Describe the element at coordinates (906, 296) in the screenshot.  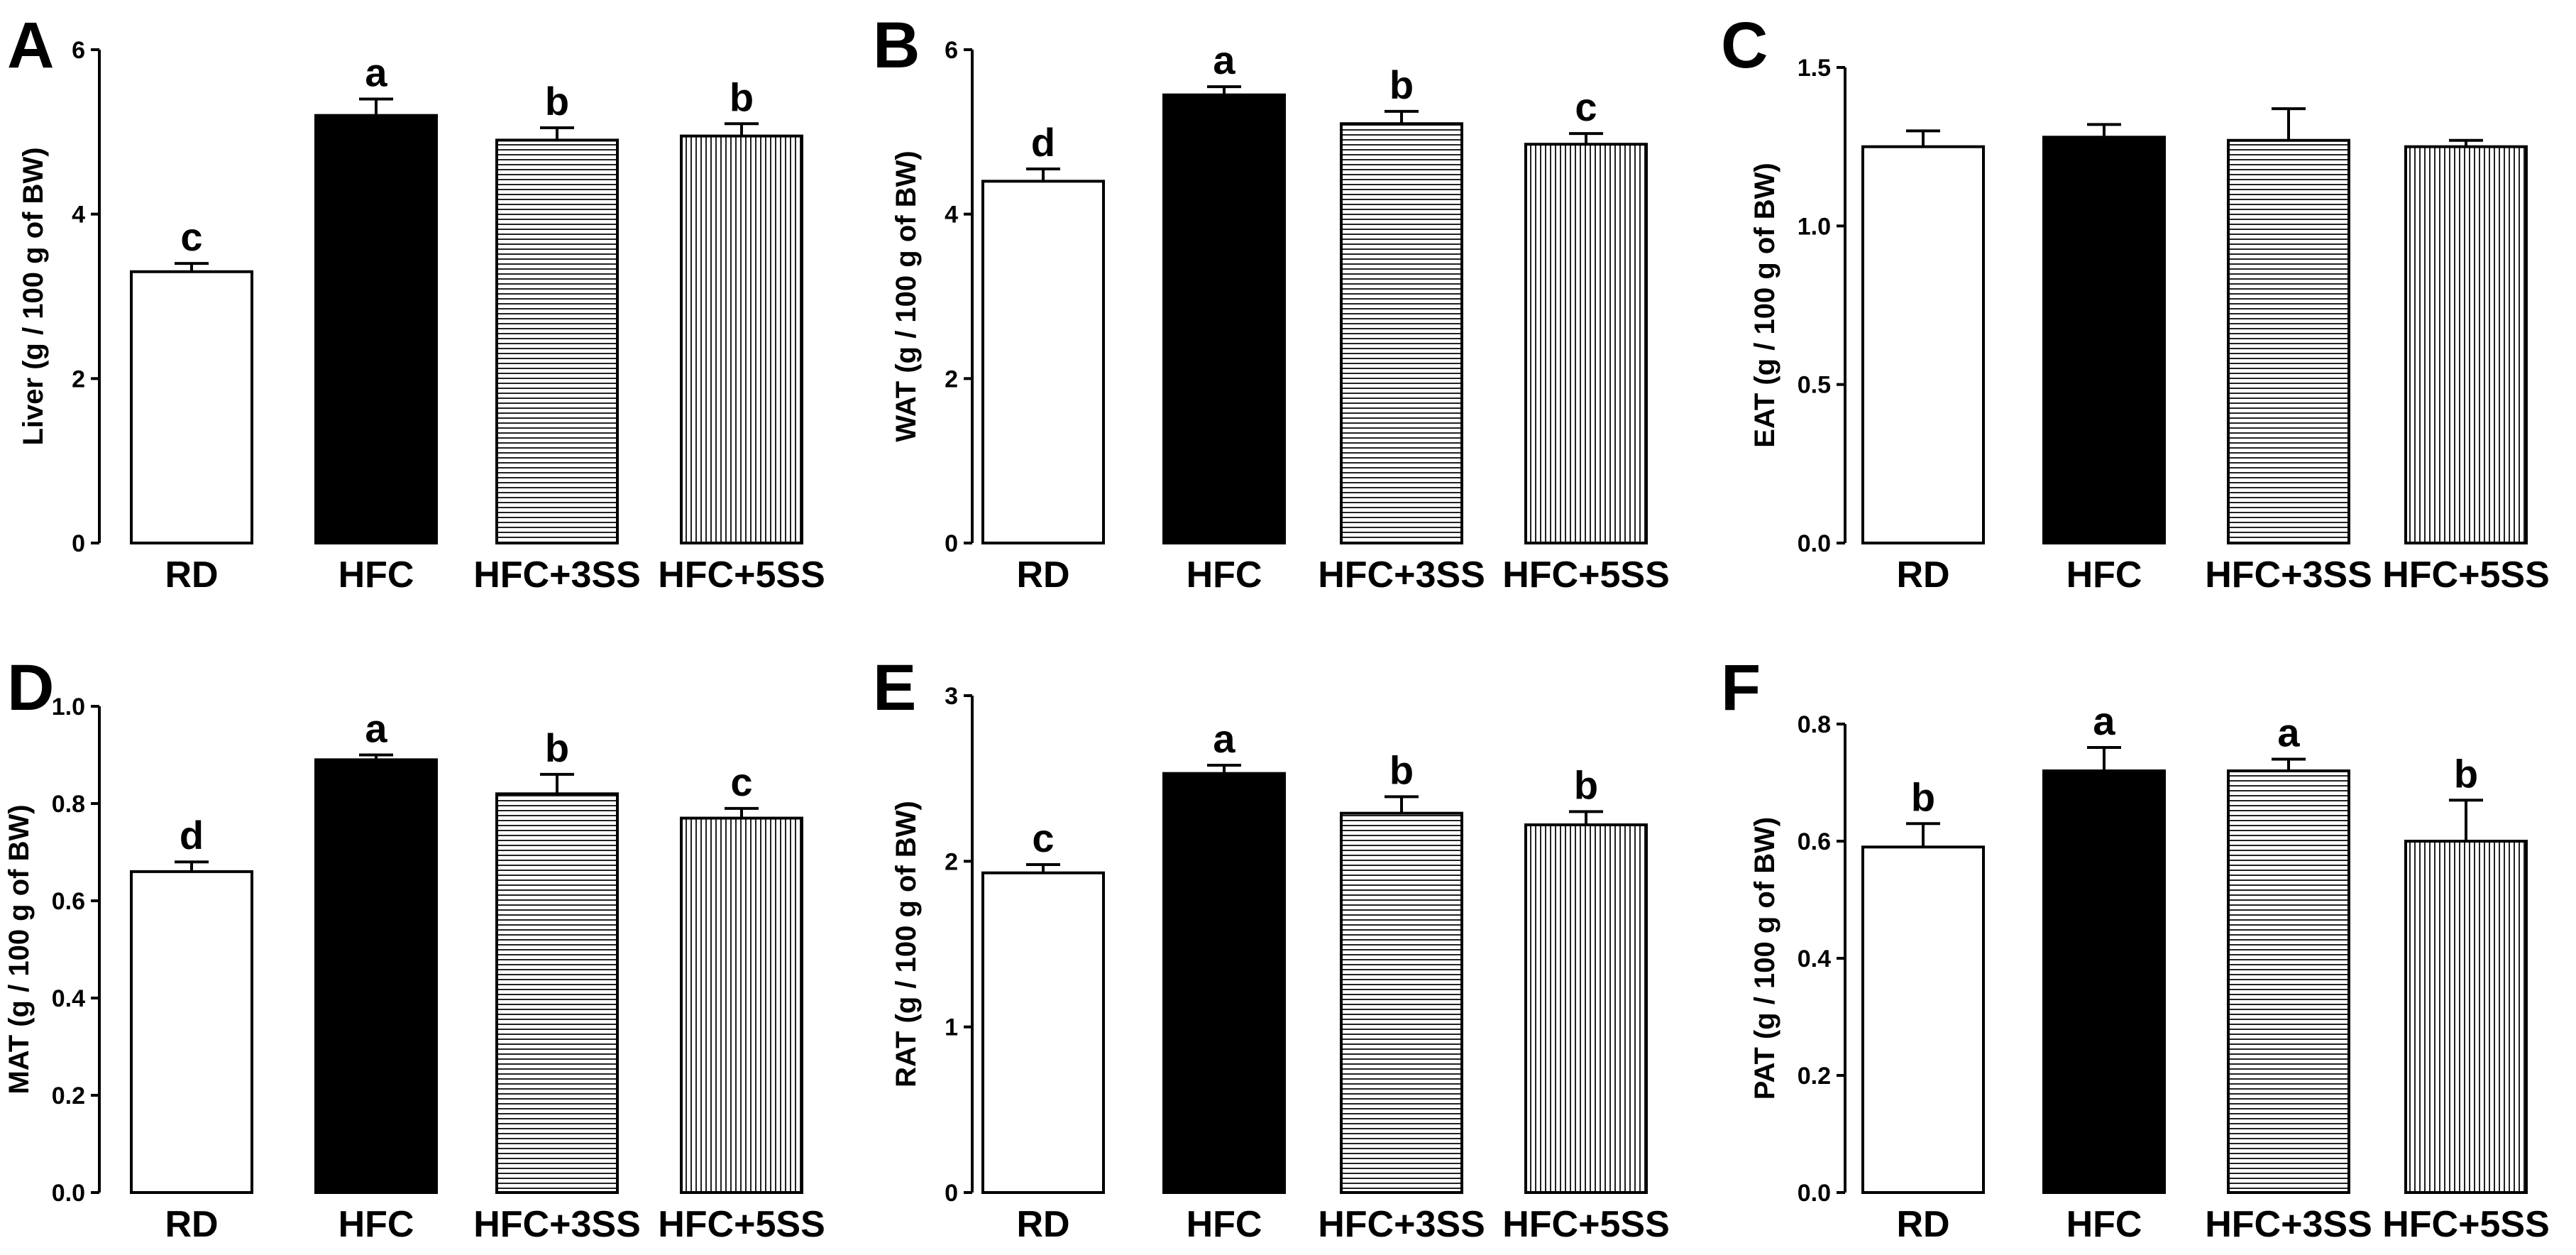
I see `y-axis-label: WAT (g / 100 g of BW)` at that location.